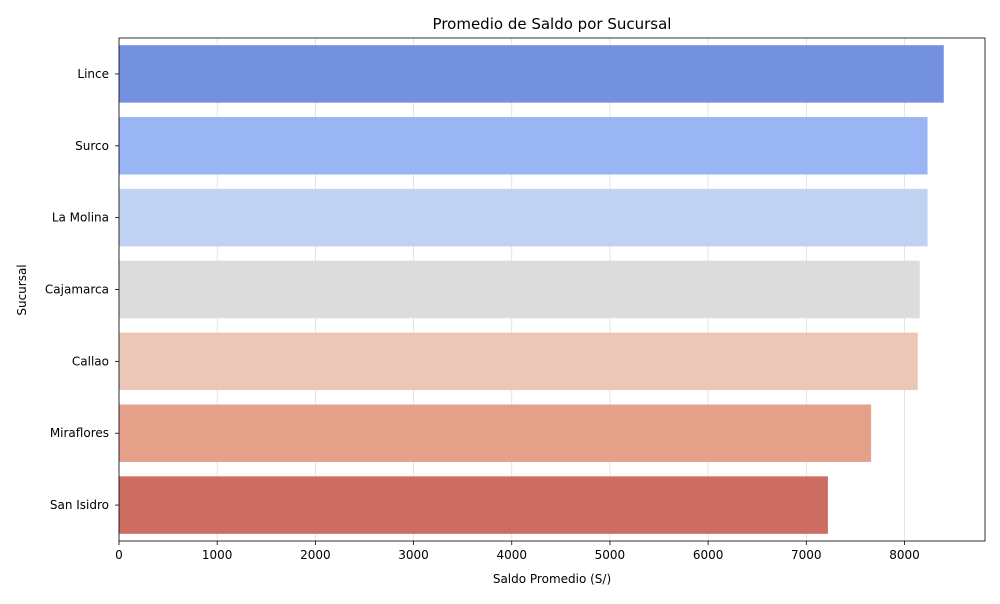 Image resolution: width=1000 pixels, height=604 pixels. I want to click on x-tick-label: 8000, so click(904, 555).